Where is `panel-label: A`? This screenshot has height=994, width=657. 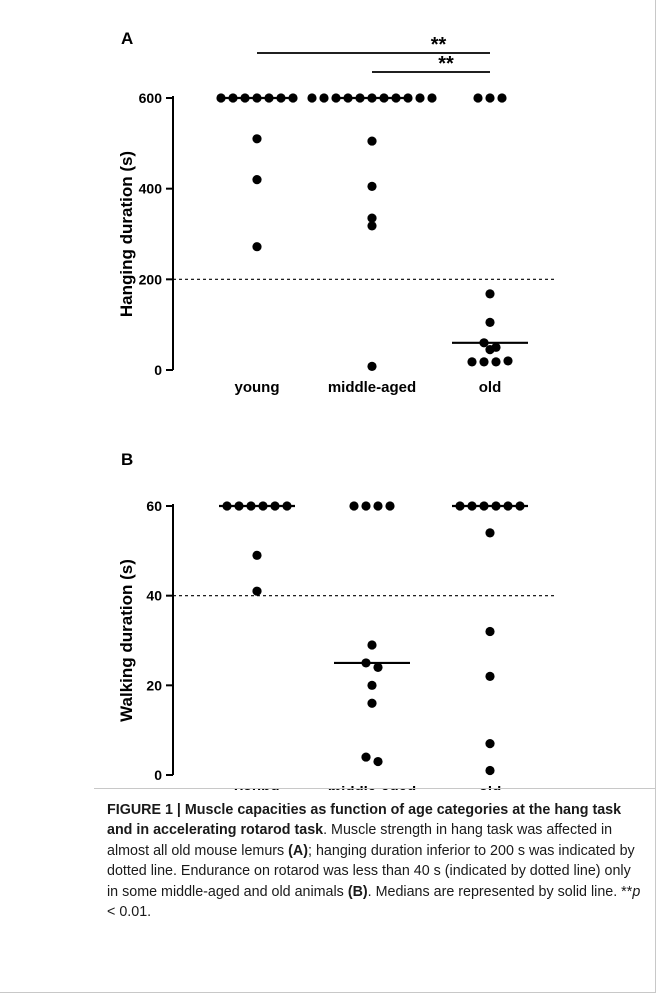 panel-label: A is located at coordinates (127, 38).